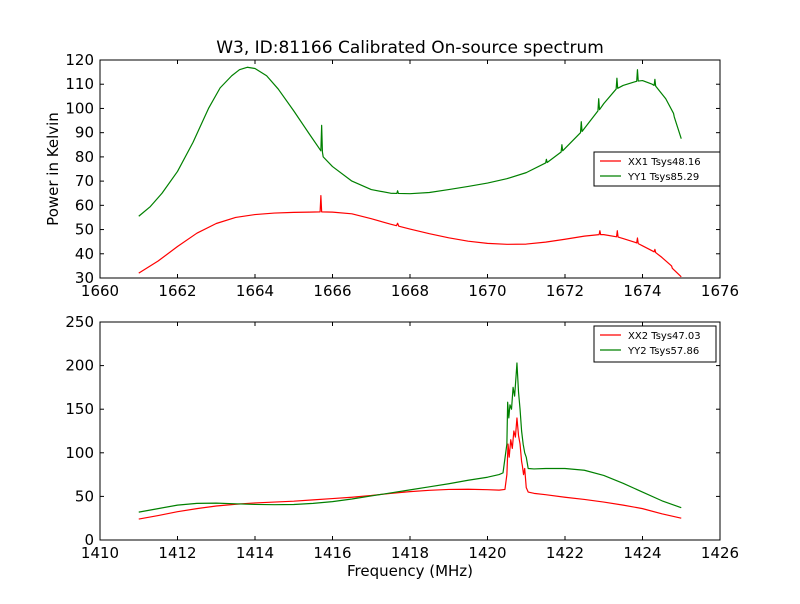  What do you see at coordinates (84, 181) in the screenshot?
I see `y-tick-label: 70` at bounding box center [84, 181].